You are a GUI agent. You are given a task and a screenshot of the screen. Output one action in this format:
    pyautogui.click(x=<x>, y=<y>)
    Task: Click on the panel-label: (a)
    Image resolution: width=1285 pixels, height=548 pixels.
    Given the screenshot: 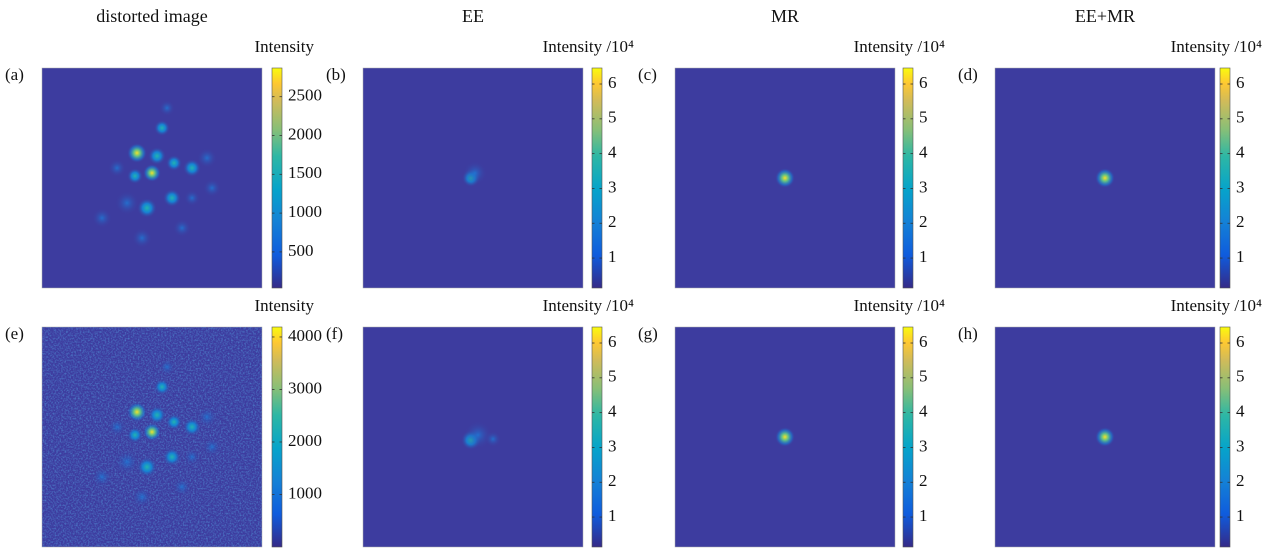 What is the action you would take?
    pyautogui.click(x=14, y=74)
    